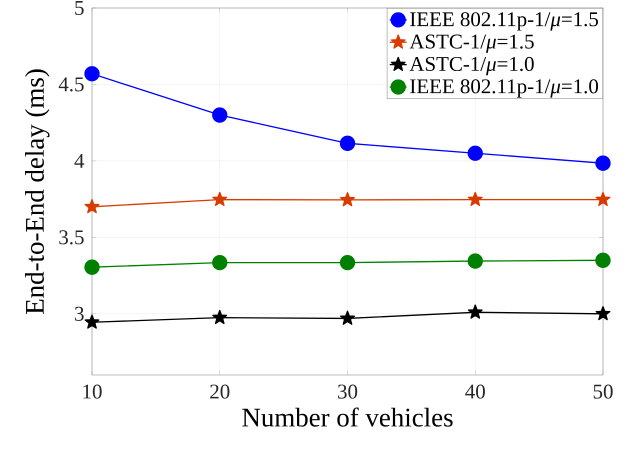 Image resolution: width=627 pixels, height=454 pixels. Describe the element at coordinates (475, 391) in the screenshot. I see `x-tick-label: 40` at that location.